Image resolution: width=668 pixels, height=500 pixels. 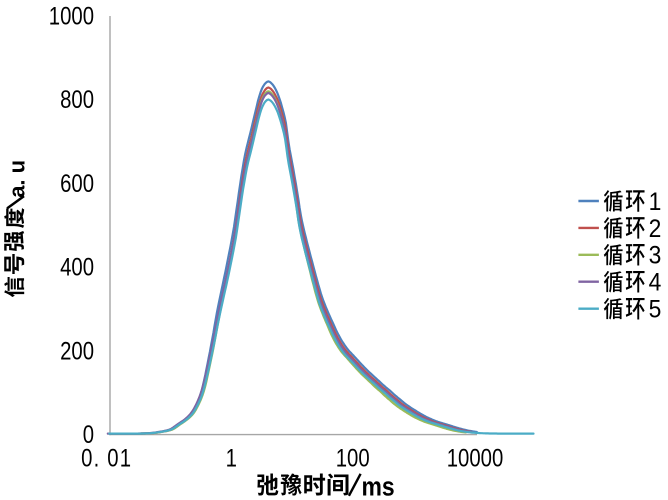 I want to click on svg-text: 600, so click(x=77, y=183).